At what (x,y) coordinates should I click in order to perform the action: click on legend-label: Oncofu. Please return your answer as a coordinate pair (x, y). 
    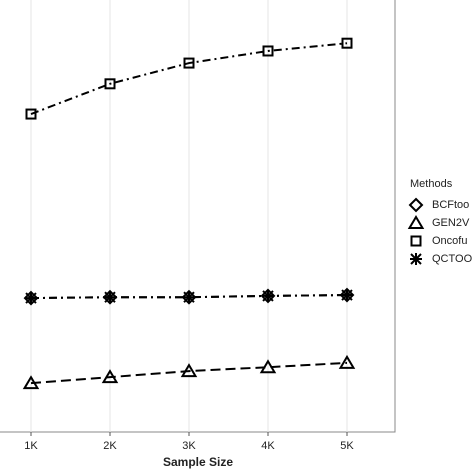
    Looking at the image, I should click on (449, 241).